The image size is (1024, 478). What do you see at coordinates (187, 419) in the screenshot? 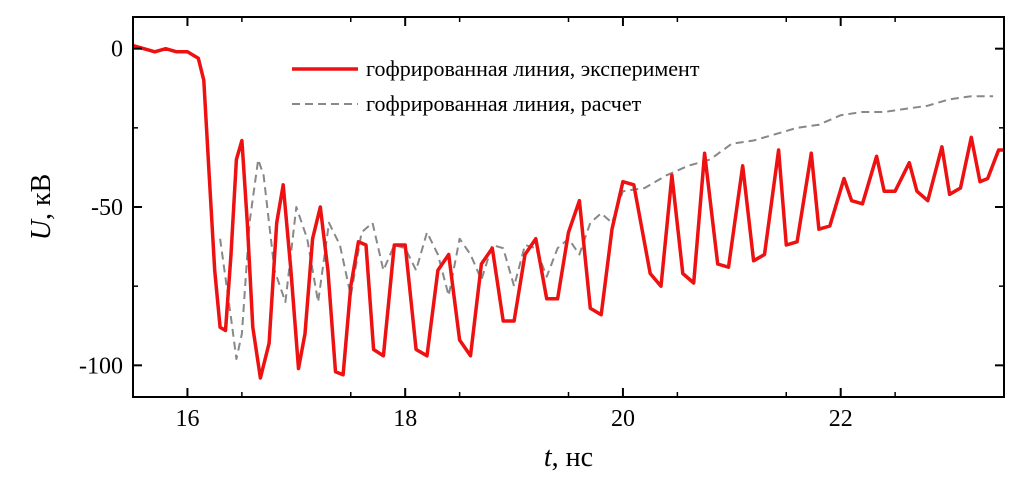
I see `x-tick-label: 16` at bounding box center [187, 419].